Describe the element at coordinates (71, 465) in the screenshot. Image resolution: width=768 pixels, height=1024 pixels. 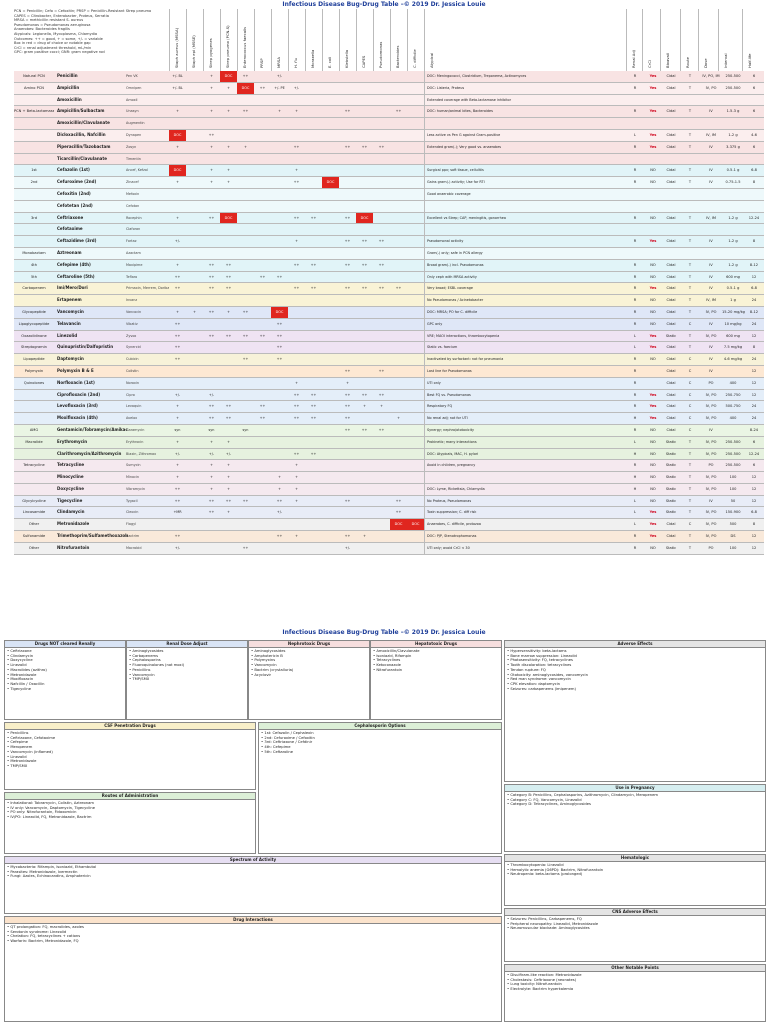
I see `drug-name: Tetracycline` at that location.